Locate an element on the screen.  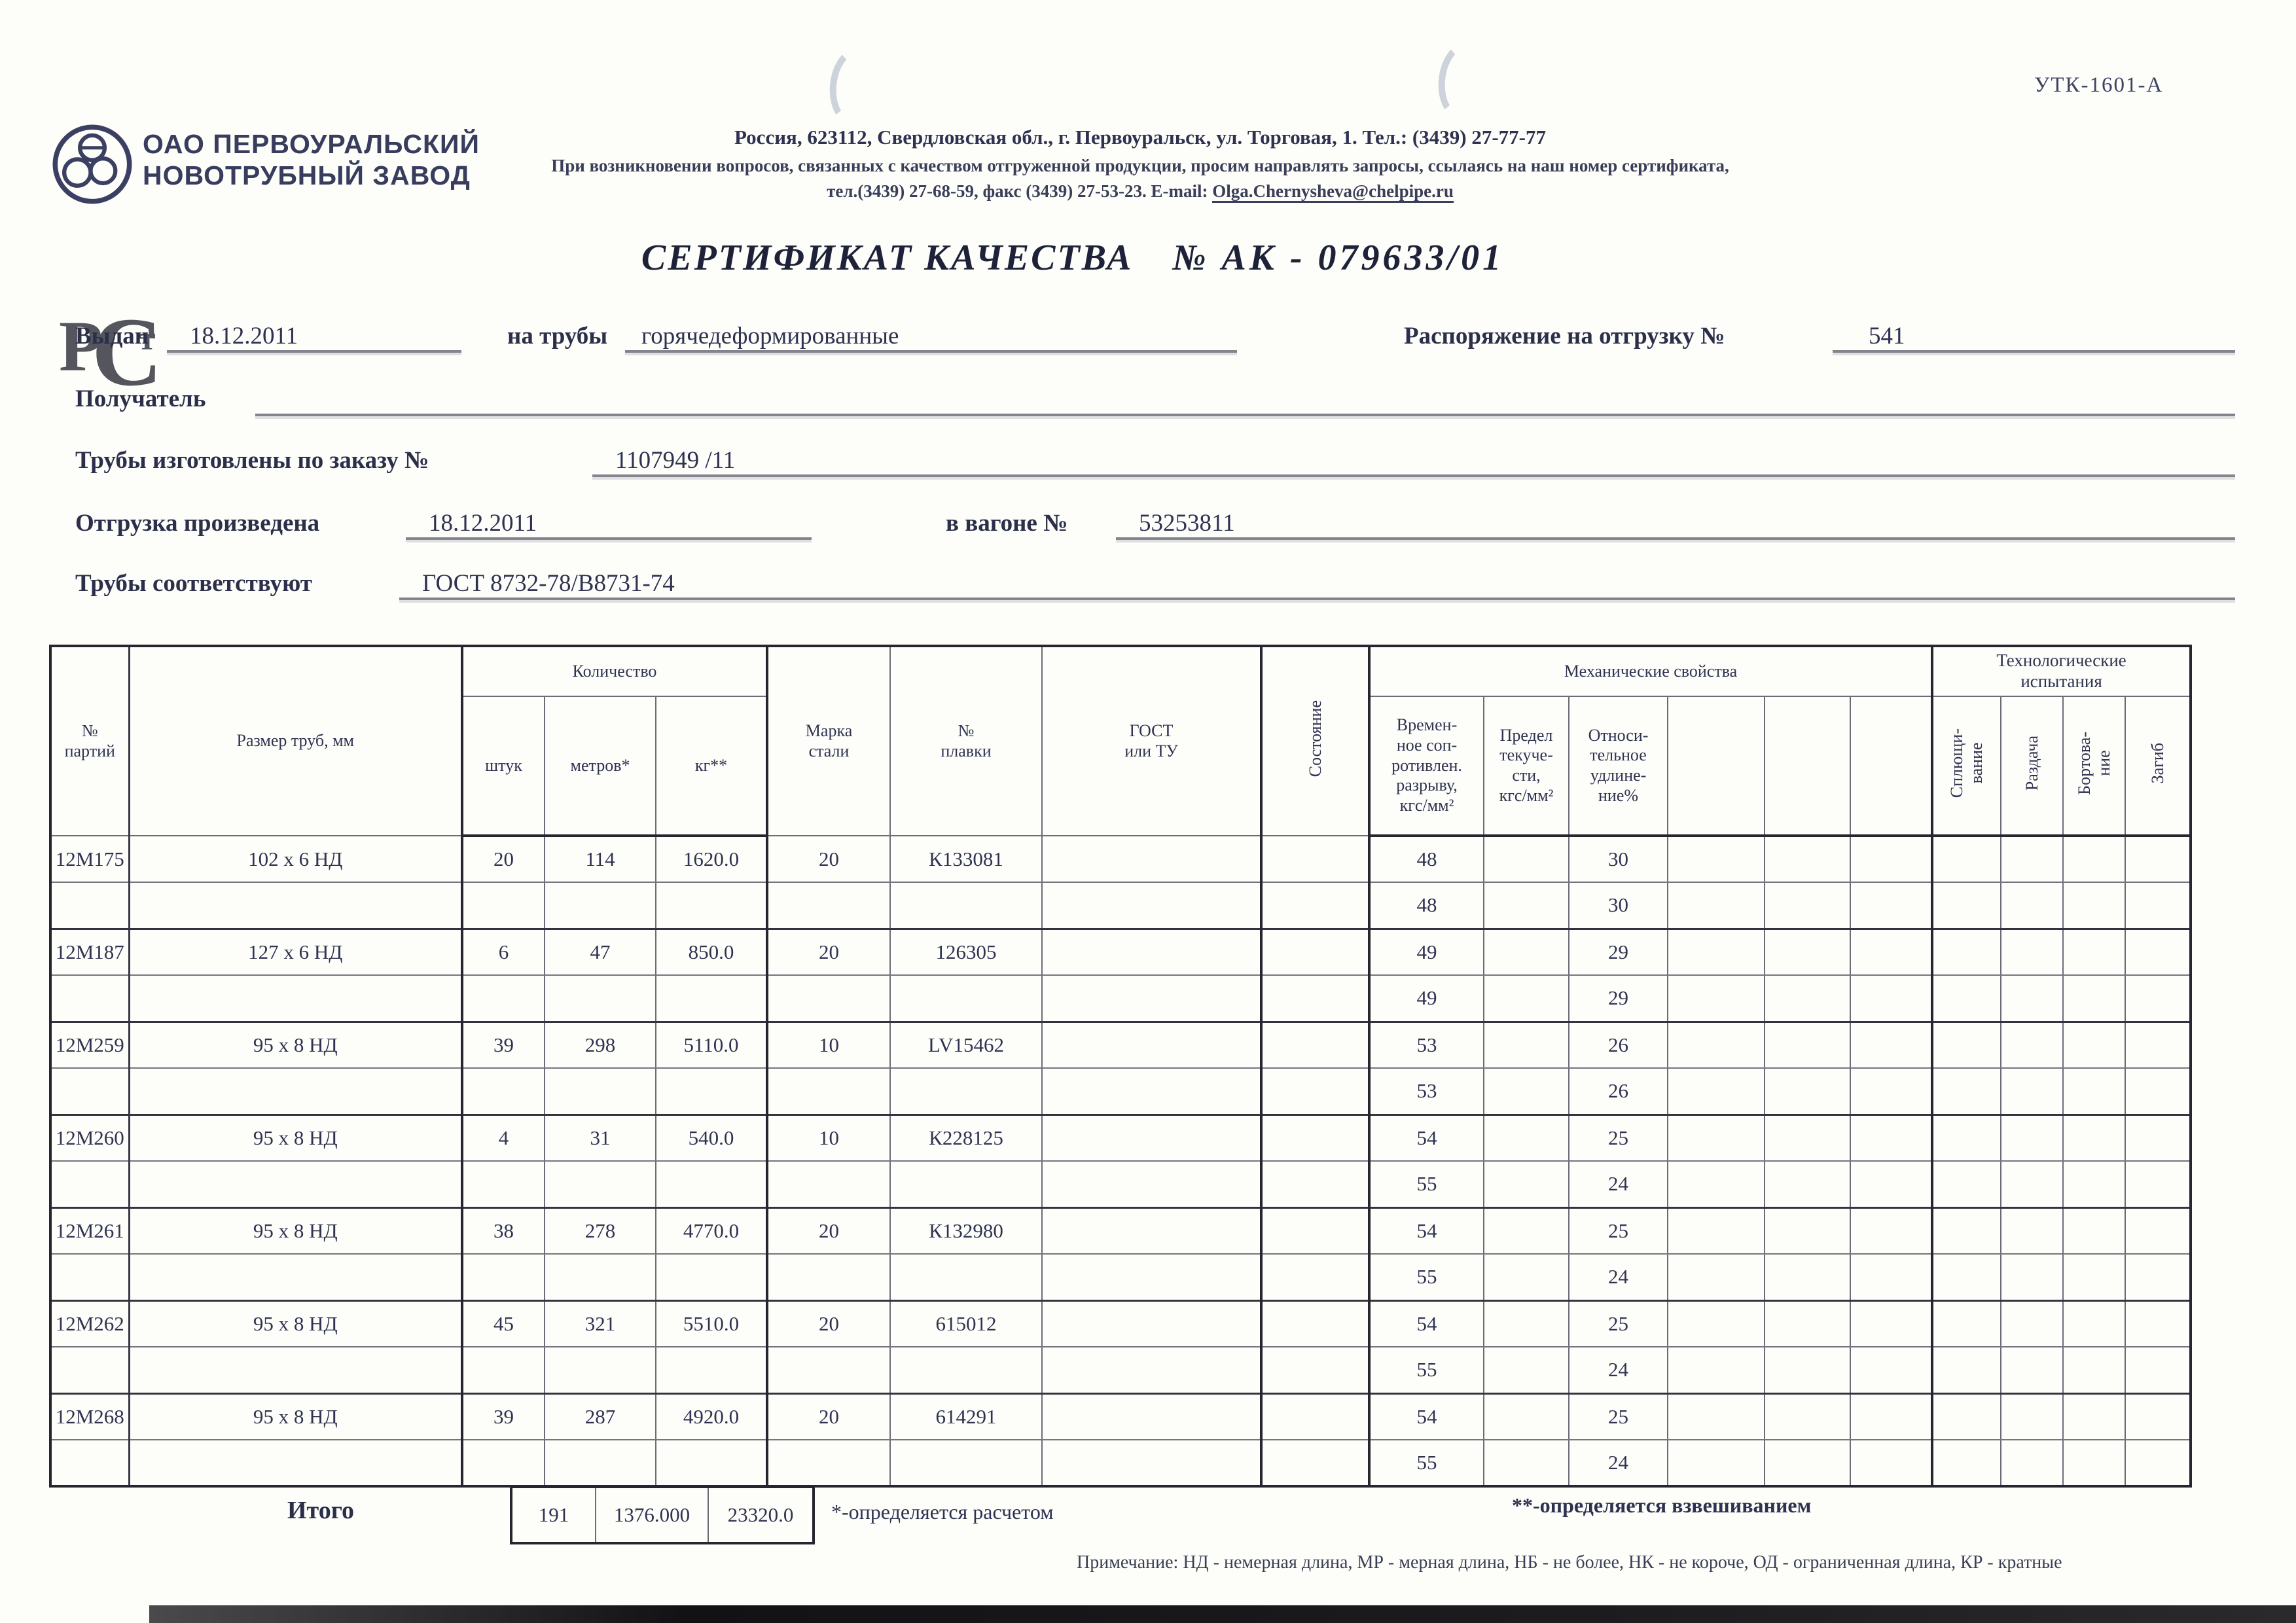
table-row-batch-12M268-b: 55 24 is located at coordinates (1121, 1464).